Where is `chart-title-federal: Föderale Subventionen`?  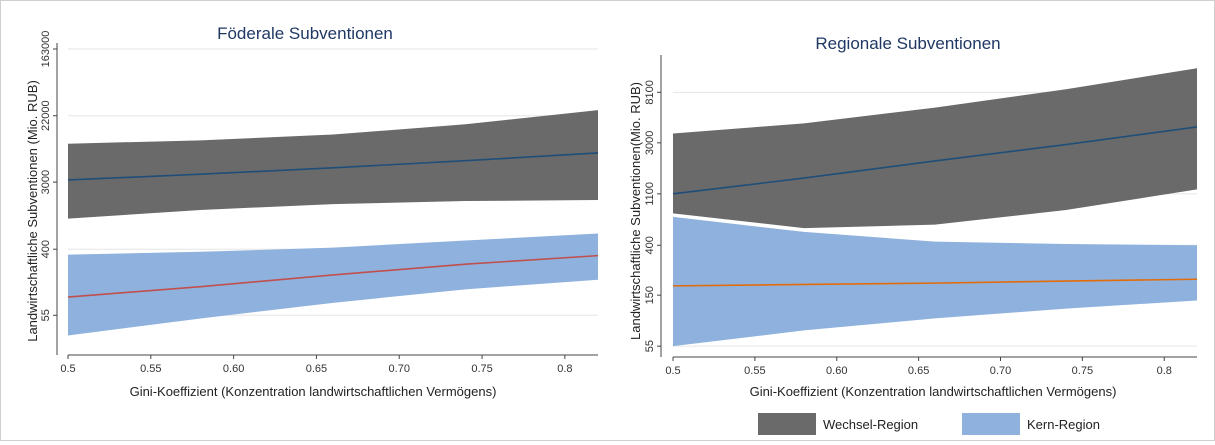
chart-title-federal: Föderale Subventionen is located at coordinates (305, 33).